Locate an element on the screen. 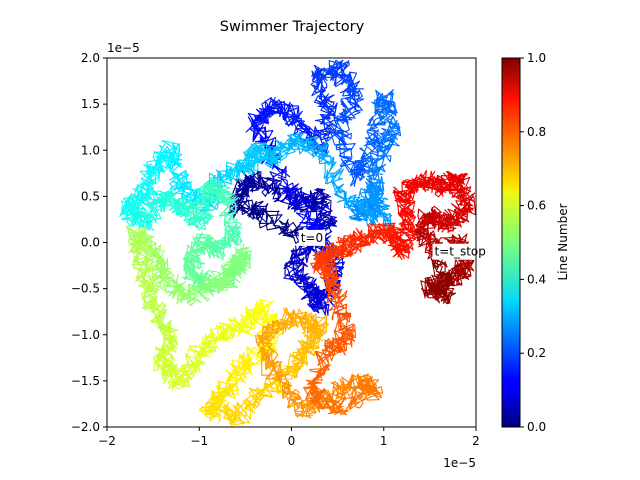  y-tick-label: −1.0 is located at coordinates (85, 335).